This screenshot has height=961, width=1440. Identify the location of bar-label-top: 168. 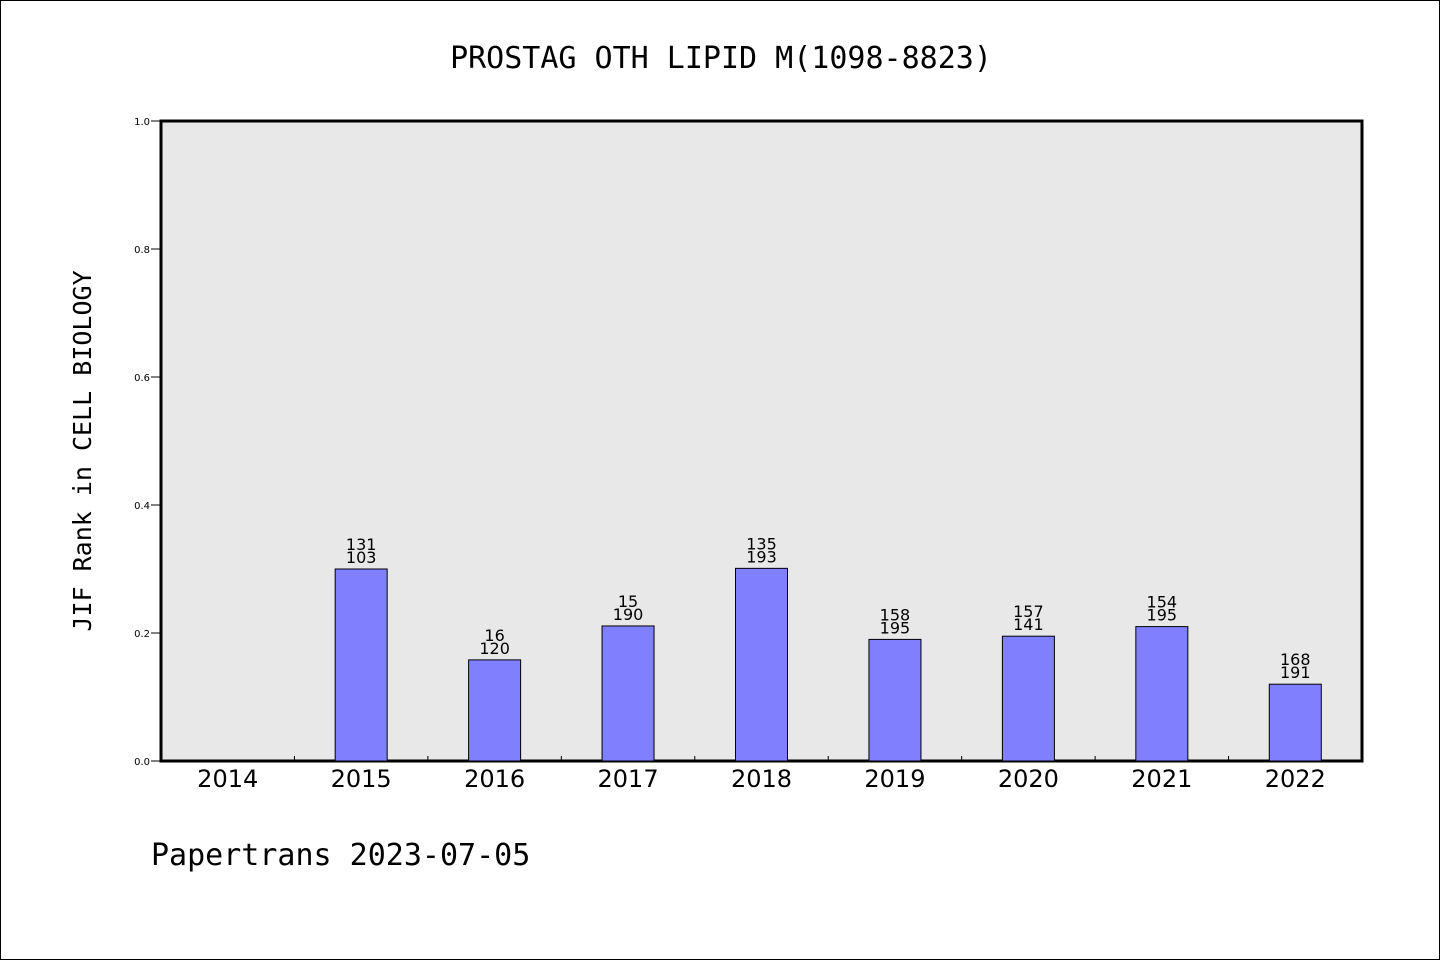
(1295, 659).